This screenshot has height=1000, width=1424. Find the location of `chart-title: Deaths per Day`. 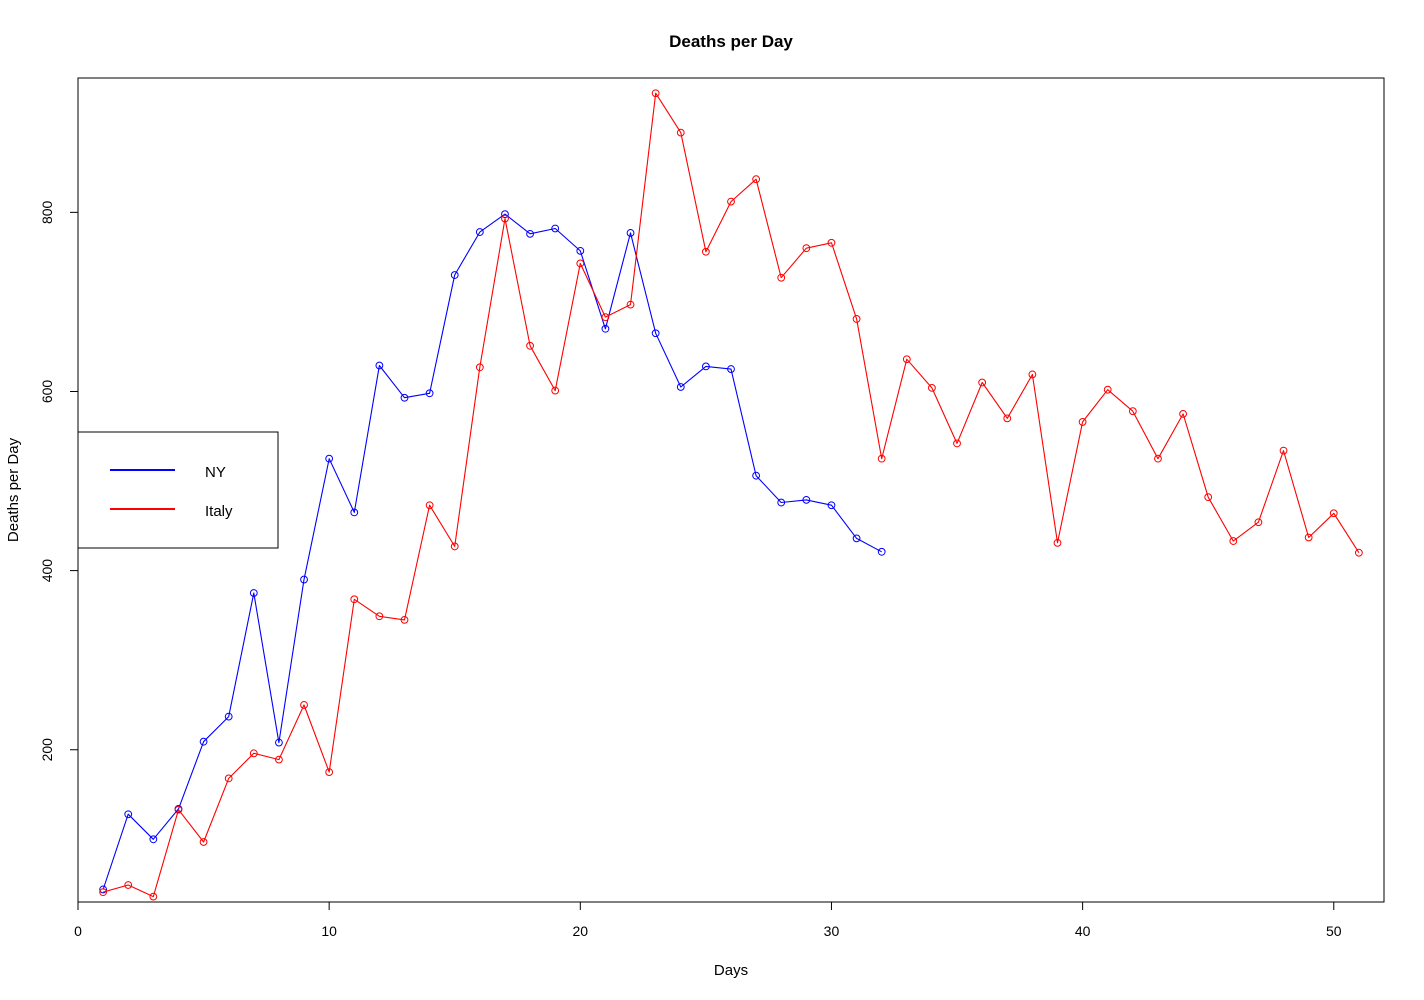

chart-title: Deaths per Day is located at coordinates (731, 41).